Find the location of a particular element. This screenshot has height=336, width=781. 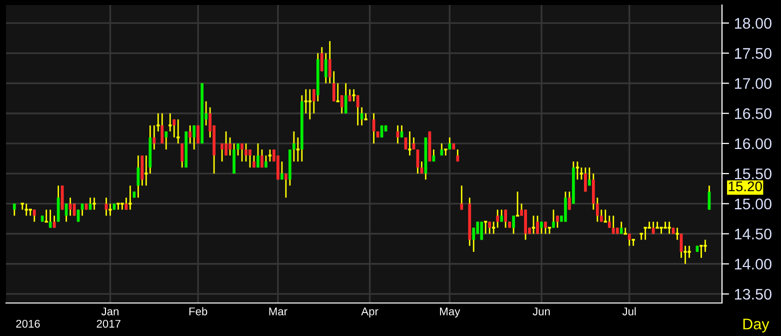

x-tick-label: Apr is located at coordinates (369, 313).